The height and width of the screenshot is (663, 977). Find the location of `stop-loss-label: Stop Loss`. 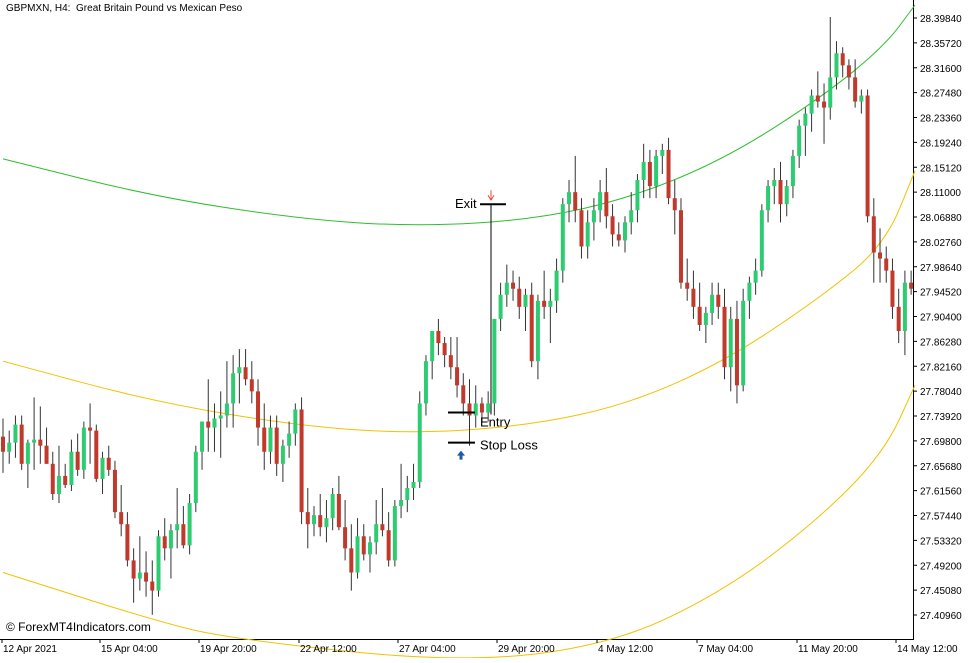

stop-loss-label: Stop Loss is located at coordinates (509, 445).